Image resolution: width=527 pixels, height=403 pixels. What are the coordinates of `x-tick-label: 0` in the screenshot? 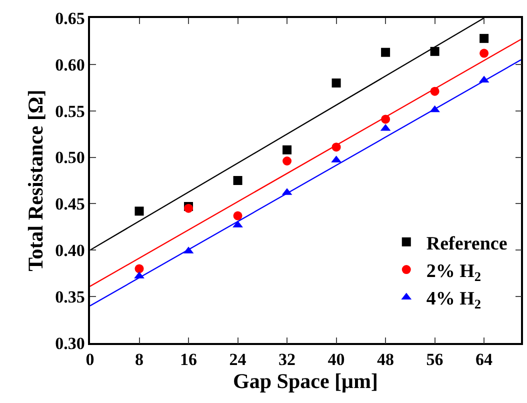 It's located at (90, 360).